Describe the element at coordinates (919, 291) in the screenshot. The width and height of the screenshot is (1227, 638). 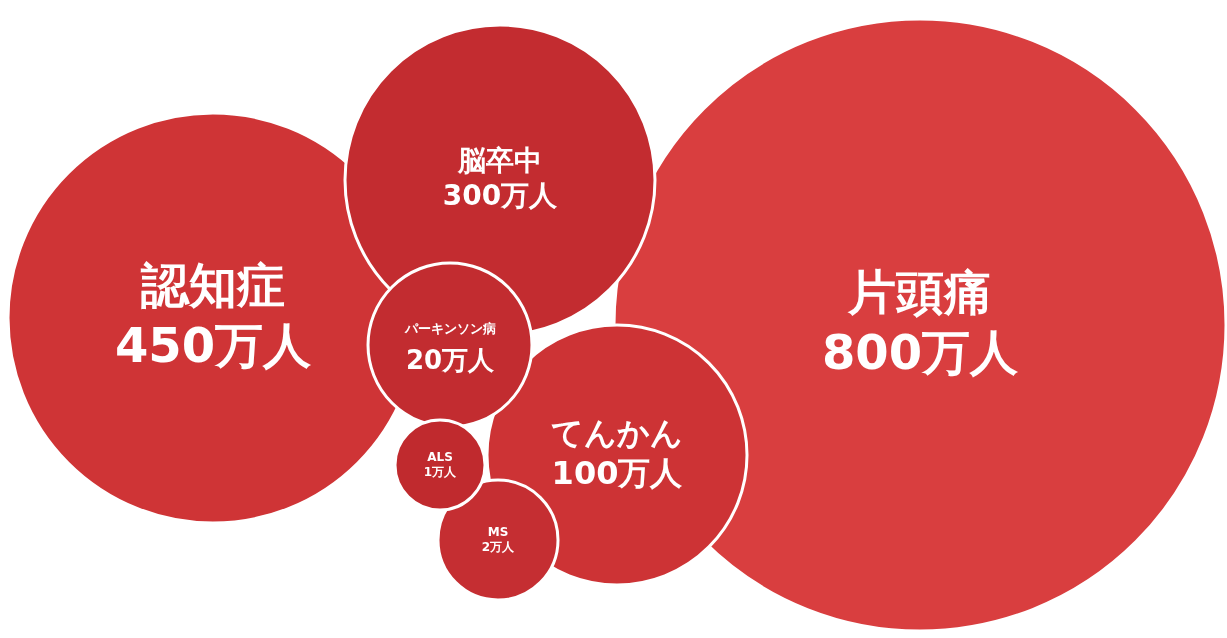
I see `category-label: 片頭痛` at that location.